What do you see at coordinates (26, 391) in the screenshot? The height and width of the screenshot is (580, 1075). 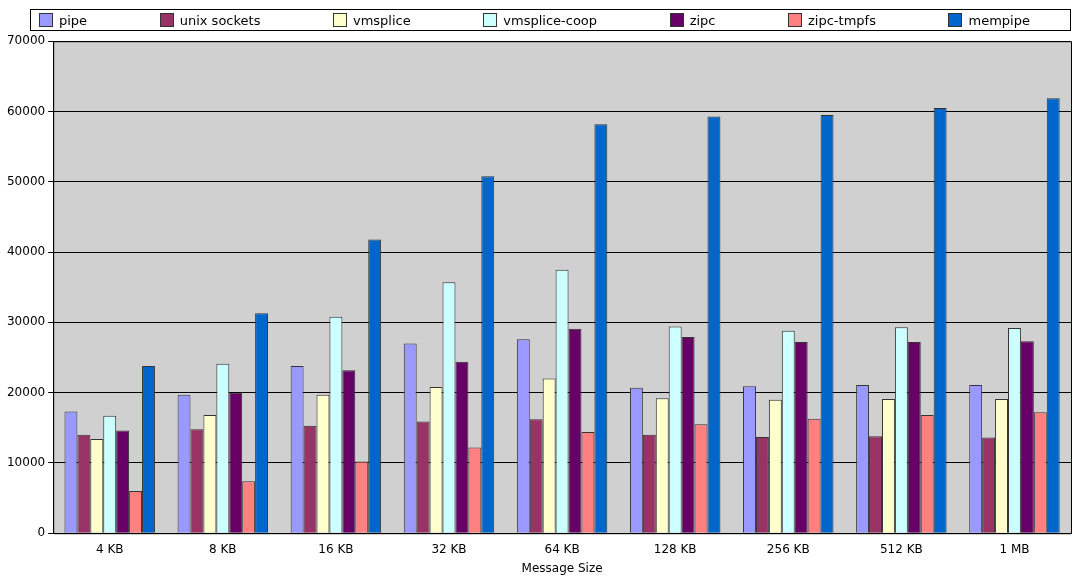 I see `y-tick-label: 20000` at bounding box center [26, 391].